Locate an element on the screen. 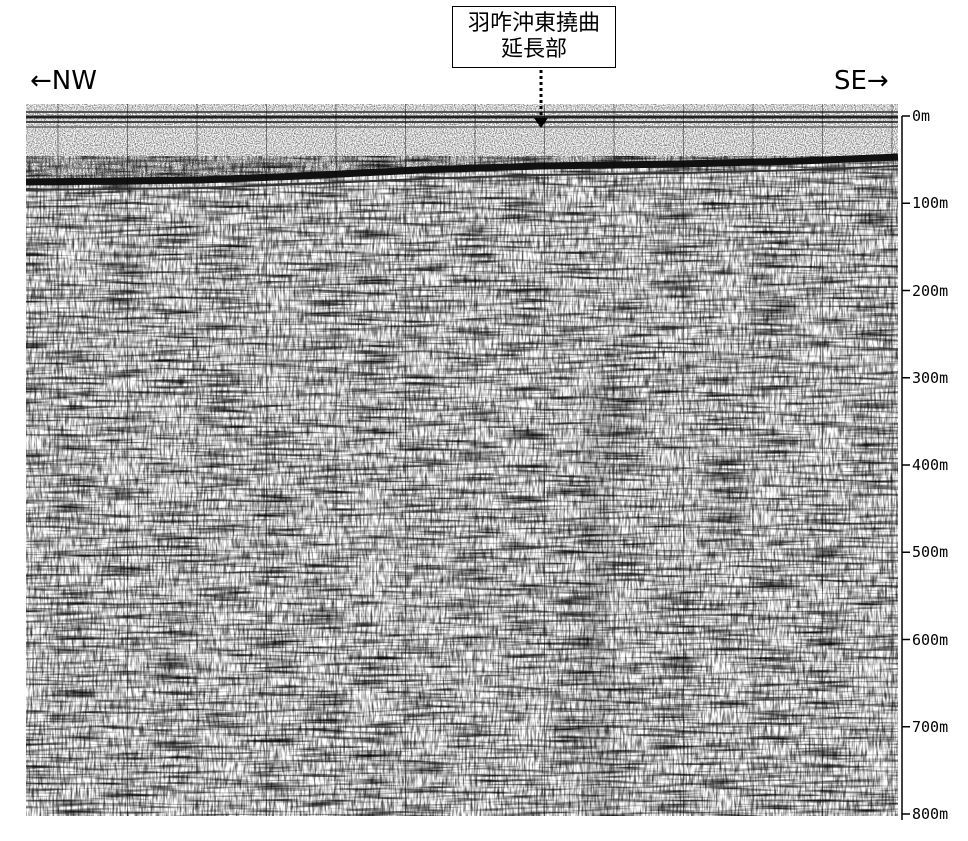 This screenshot has width=968, height=841. depth-tick-label: 600m is located at coordinates (930, 639).